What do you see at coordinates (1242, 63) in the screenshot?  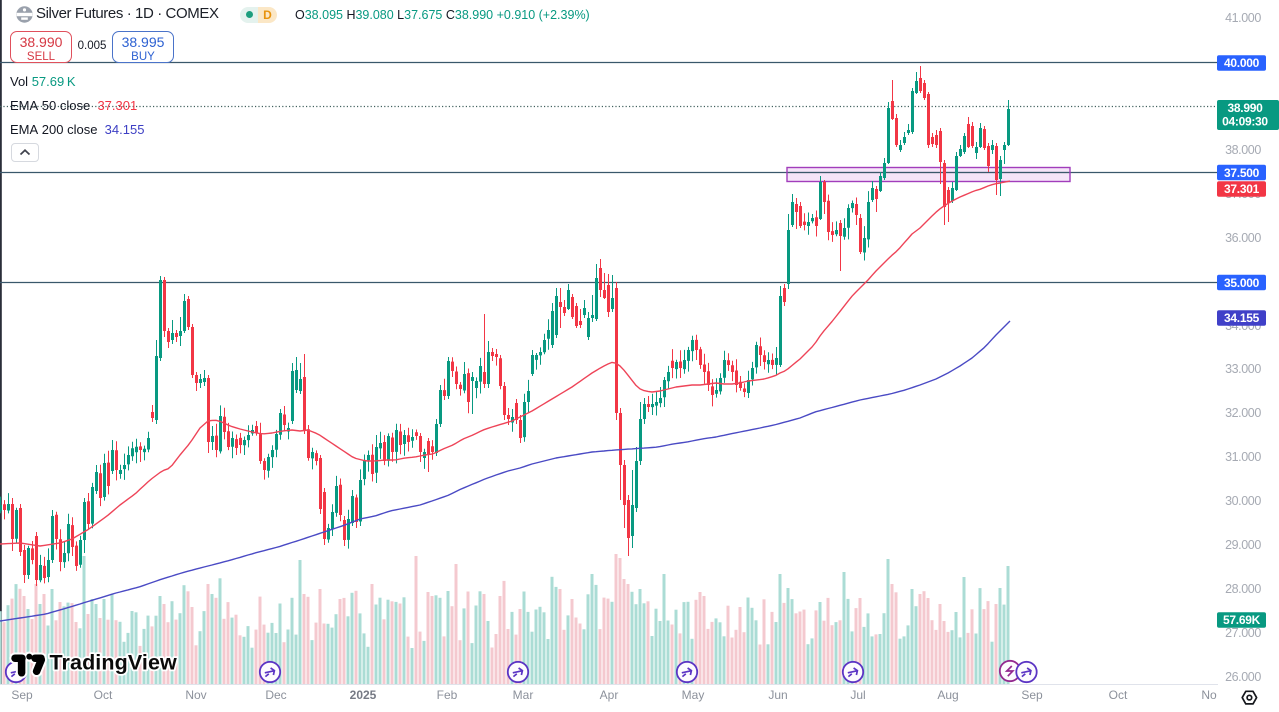 I see `svg-text: 40.000` at bounding box center [1242, 63].